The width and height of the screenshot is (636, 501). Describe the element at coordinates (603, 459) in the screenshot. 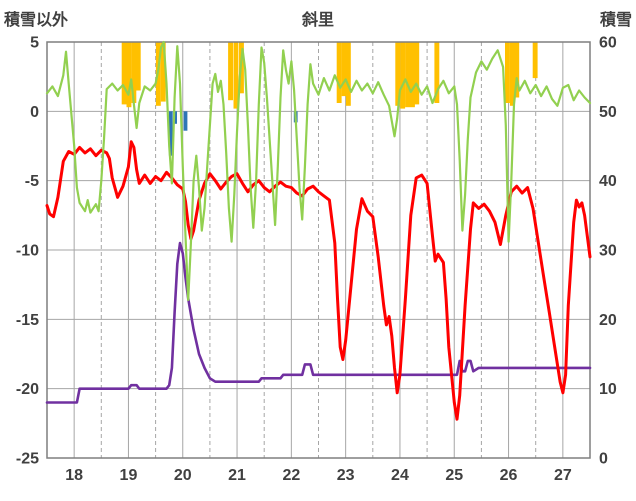

I see `right-tick-label: 0` at that location.